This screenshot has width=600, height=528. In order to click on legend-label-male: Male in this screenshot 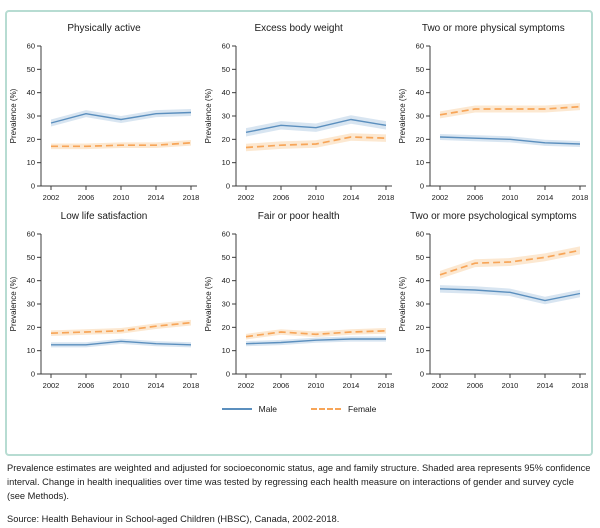, I will do `click(268, 409)`.